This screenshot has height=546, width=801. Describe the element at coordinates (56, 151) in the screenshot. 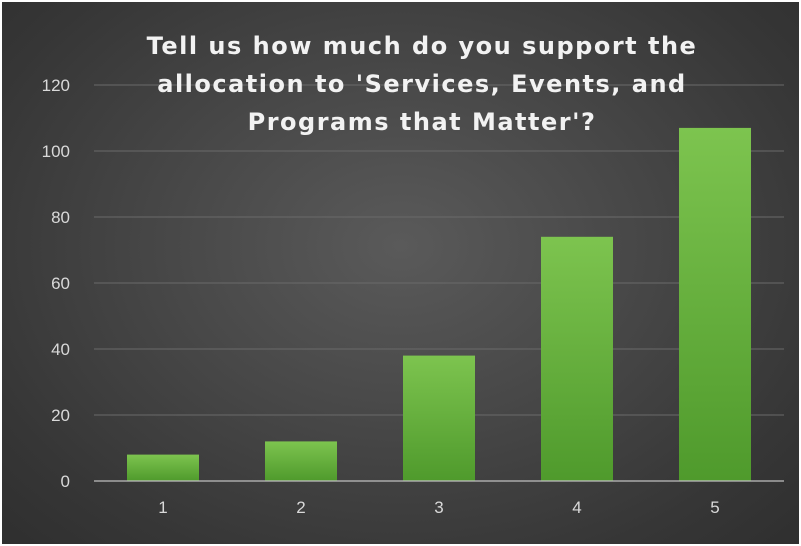

I see `y-tick-label: 100` at that location.